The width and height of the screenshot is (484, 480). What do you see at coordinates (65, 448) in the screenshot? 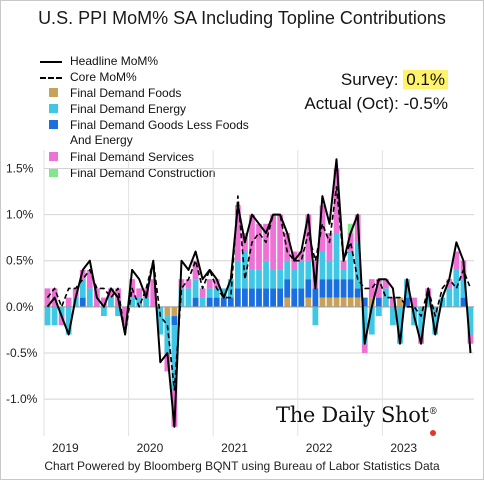
I see `x-tick-label: 2019` at bounding box center [65, 448].